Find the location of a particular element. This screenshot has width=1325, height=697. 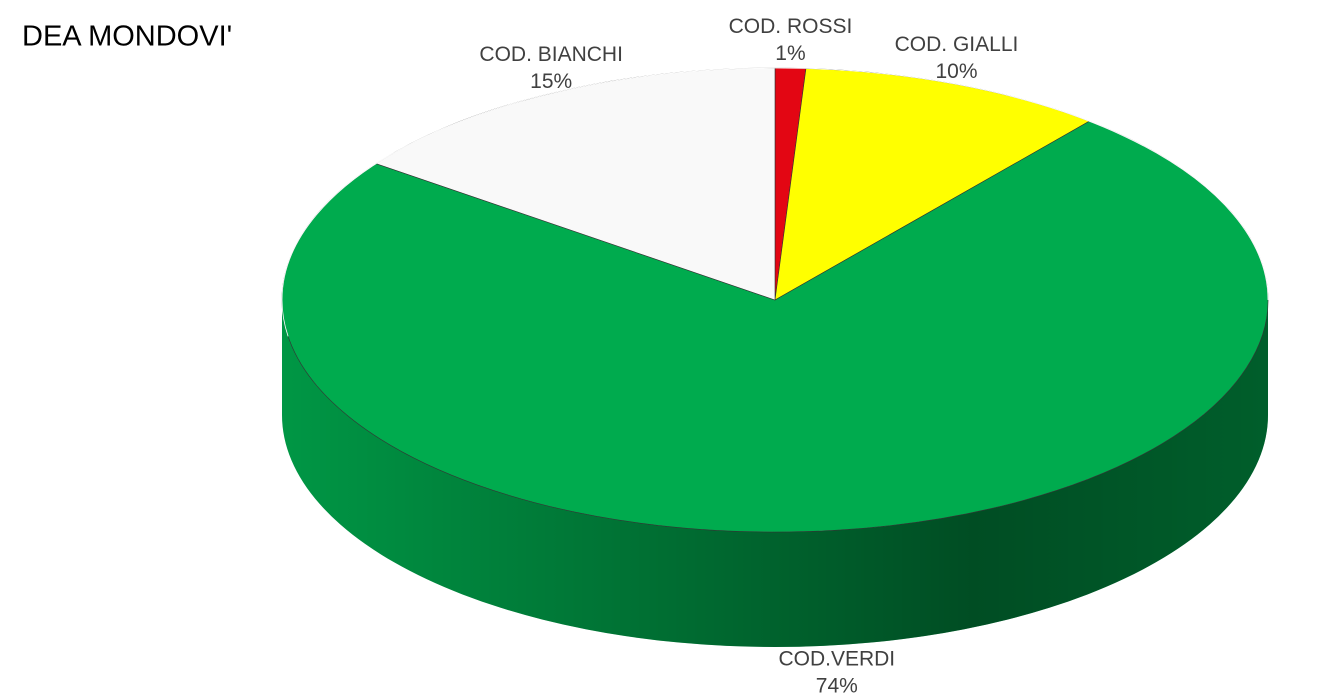

chart-title: DEA MONDOVI' is located at coordinates (127, 37).